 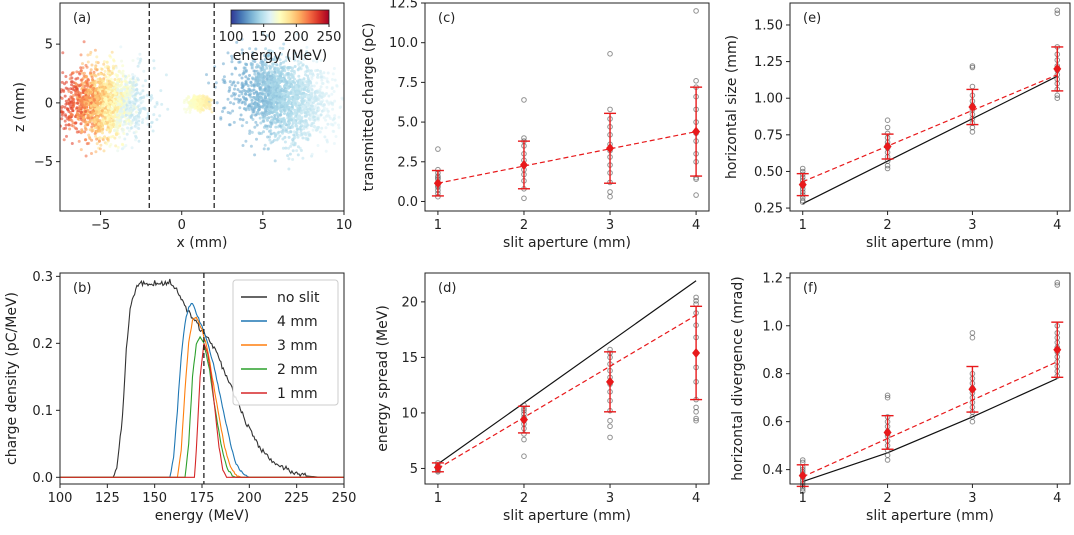 What do you see at coordinates (768, 25) in the screenshot?
I see `y-tick-label: 1.50` at bounding box center [768, 25].